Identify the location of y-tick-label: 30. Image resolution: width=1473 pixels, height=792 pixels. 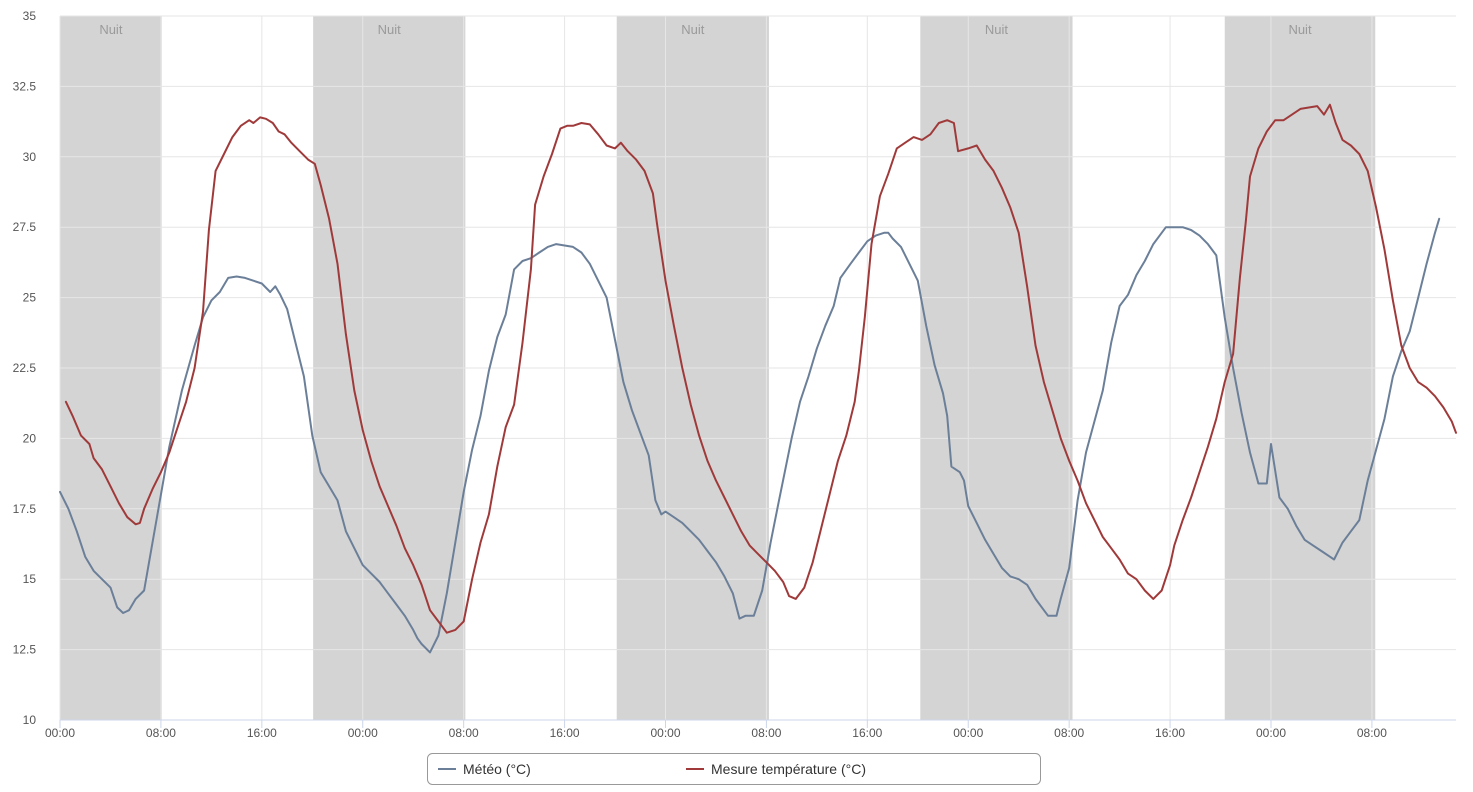
(30, 157).